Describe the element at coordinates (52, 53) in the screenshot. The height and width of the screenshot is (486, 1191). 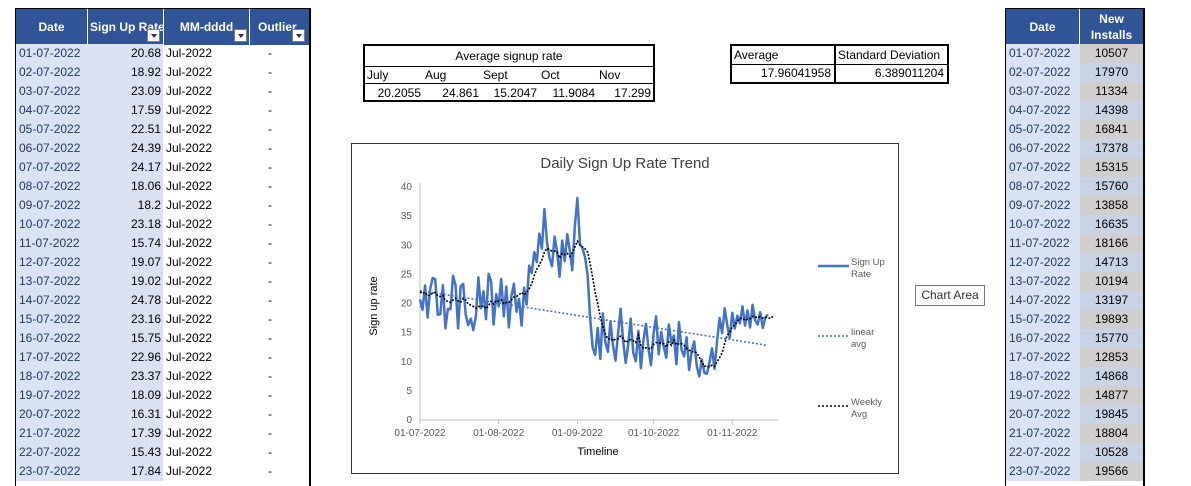
I see `date-cell: 01-07-2022` at that location.